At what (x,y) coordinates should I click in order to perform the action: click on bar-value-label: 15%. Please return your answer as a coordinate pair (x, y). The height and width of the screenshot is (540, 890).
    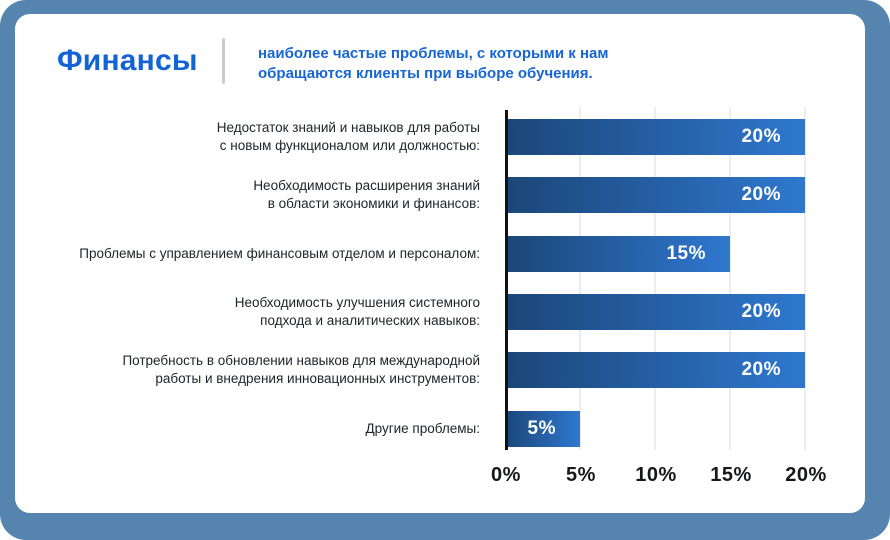
    Looking at the image, I should click on (686, 253).